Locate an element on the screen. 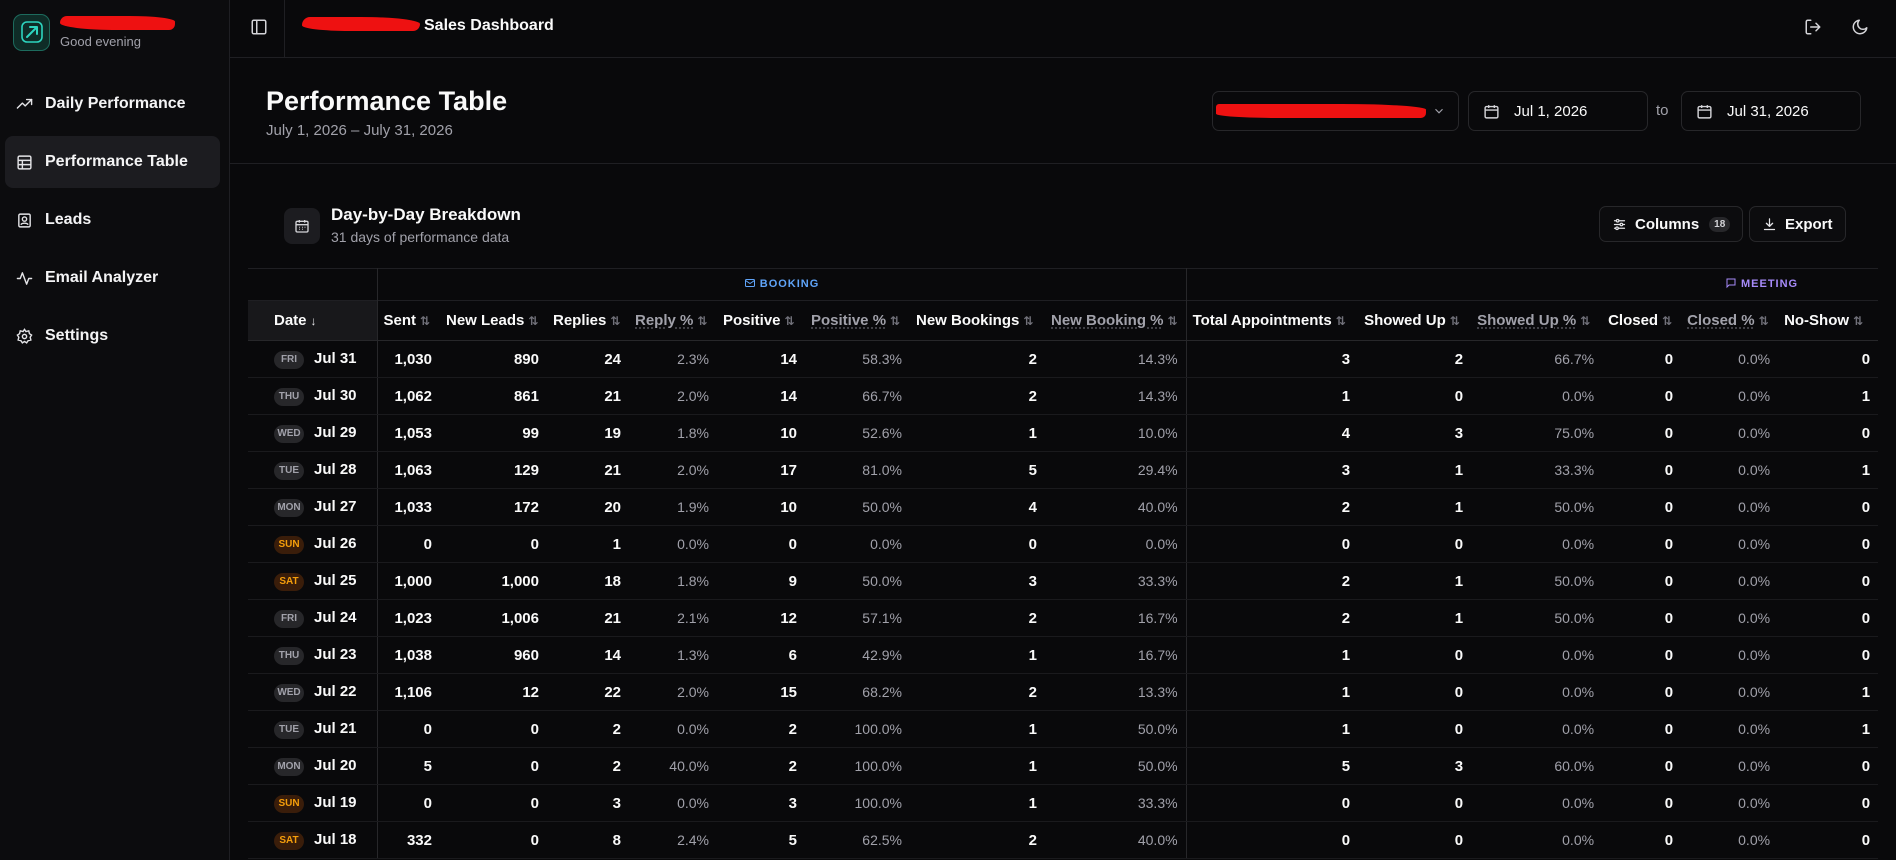 The width and height of the screenshot is (1896, 860). column-header-showed-up: Showed Up ⇅ is located at coordinates (1415, 320).